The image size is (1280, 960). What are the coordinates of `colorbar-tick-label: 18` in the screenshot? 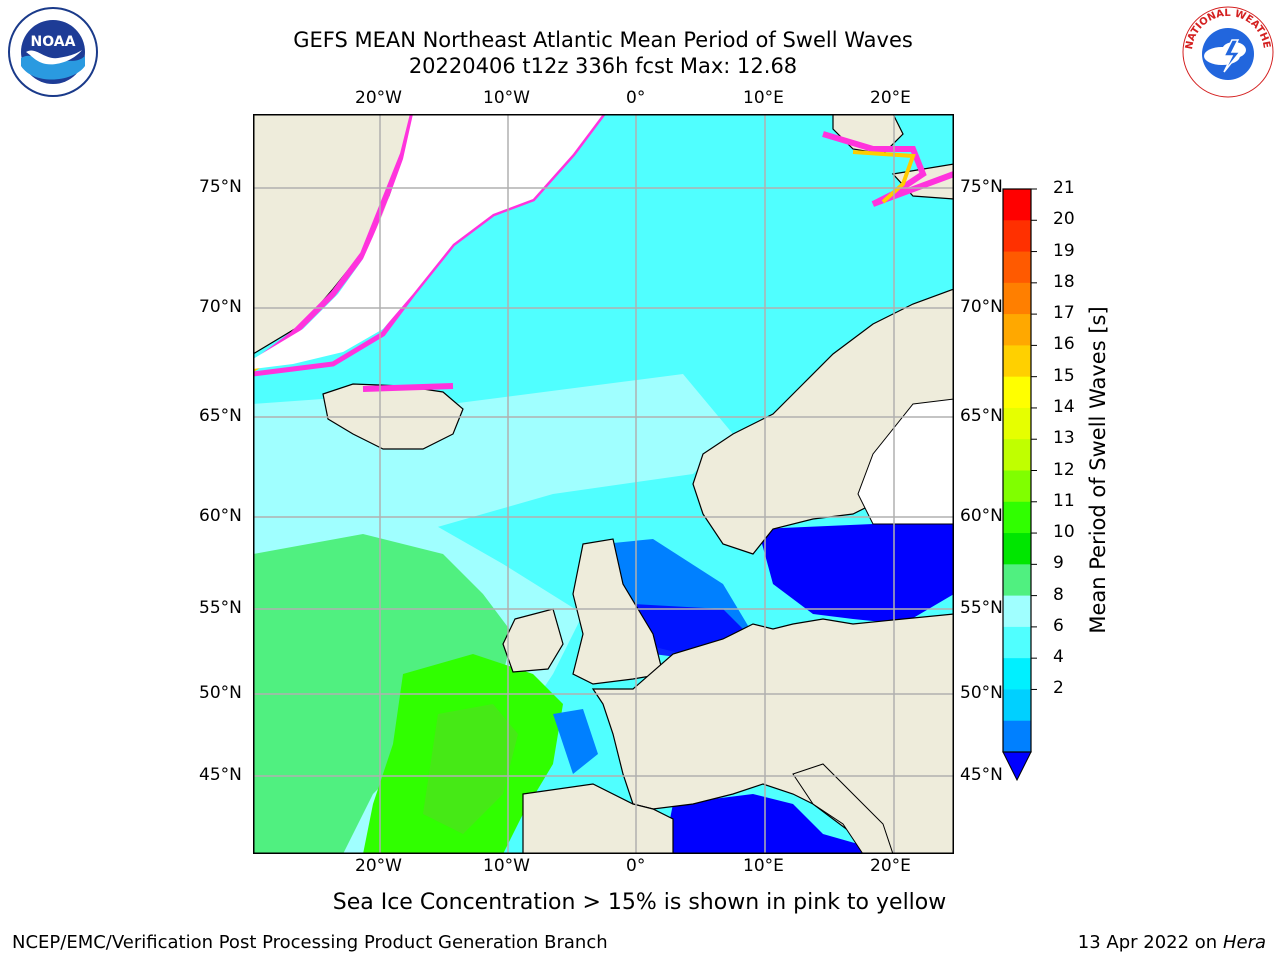 It's located at (1064, 281).